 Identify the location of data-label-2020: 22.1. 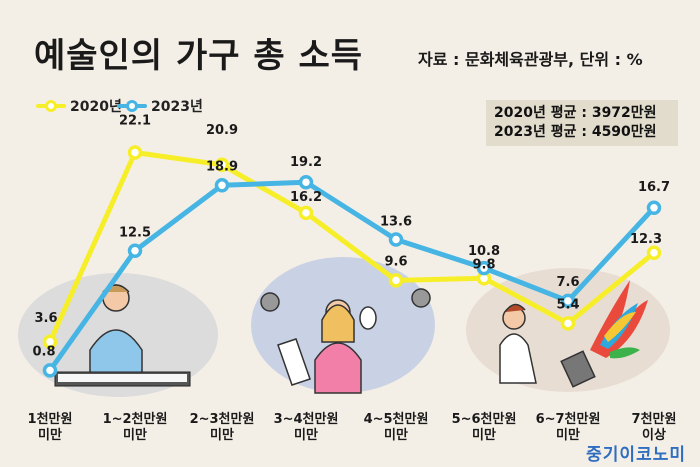
(135, 121).